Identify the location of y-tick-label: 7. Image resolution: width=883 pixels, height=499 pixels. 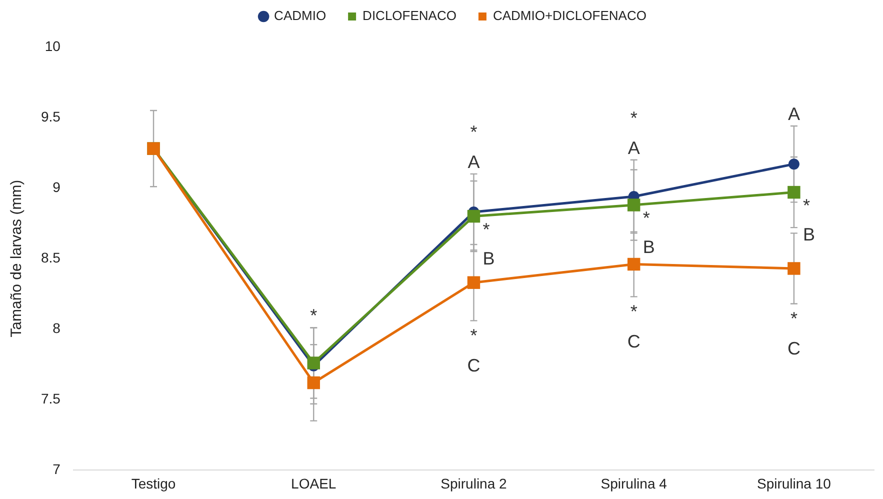
(56, 469).